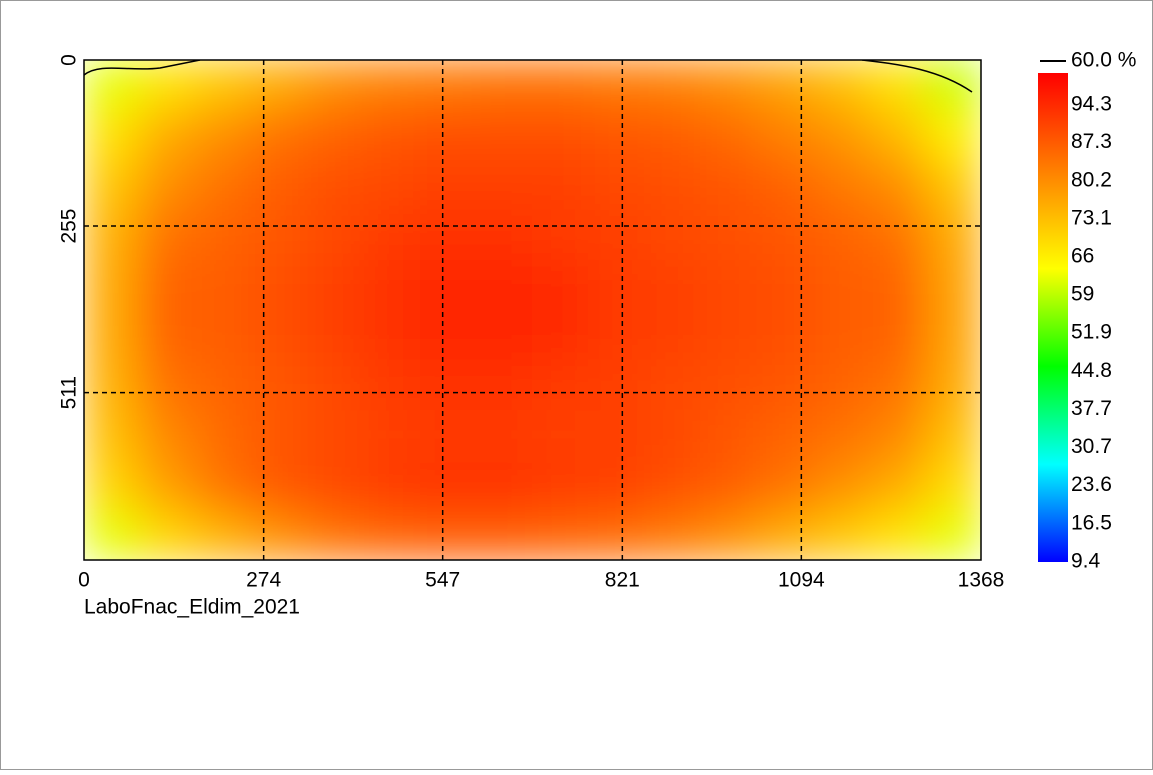 The image size is (1153, 775). I want to click on colorbar-tick-label: 51.9, so click(1091, 332).